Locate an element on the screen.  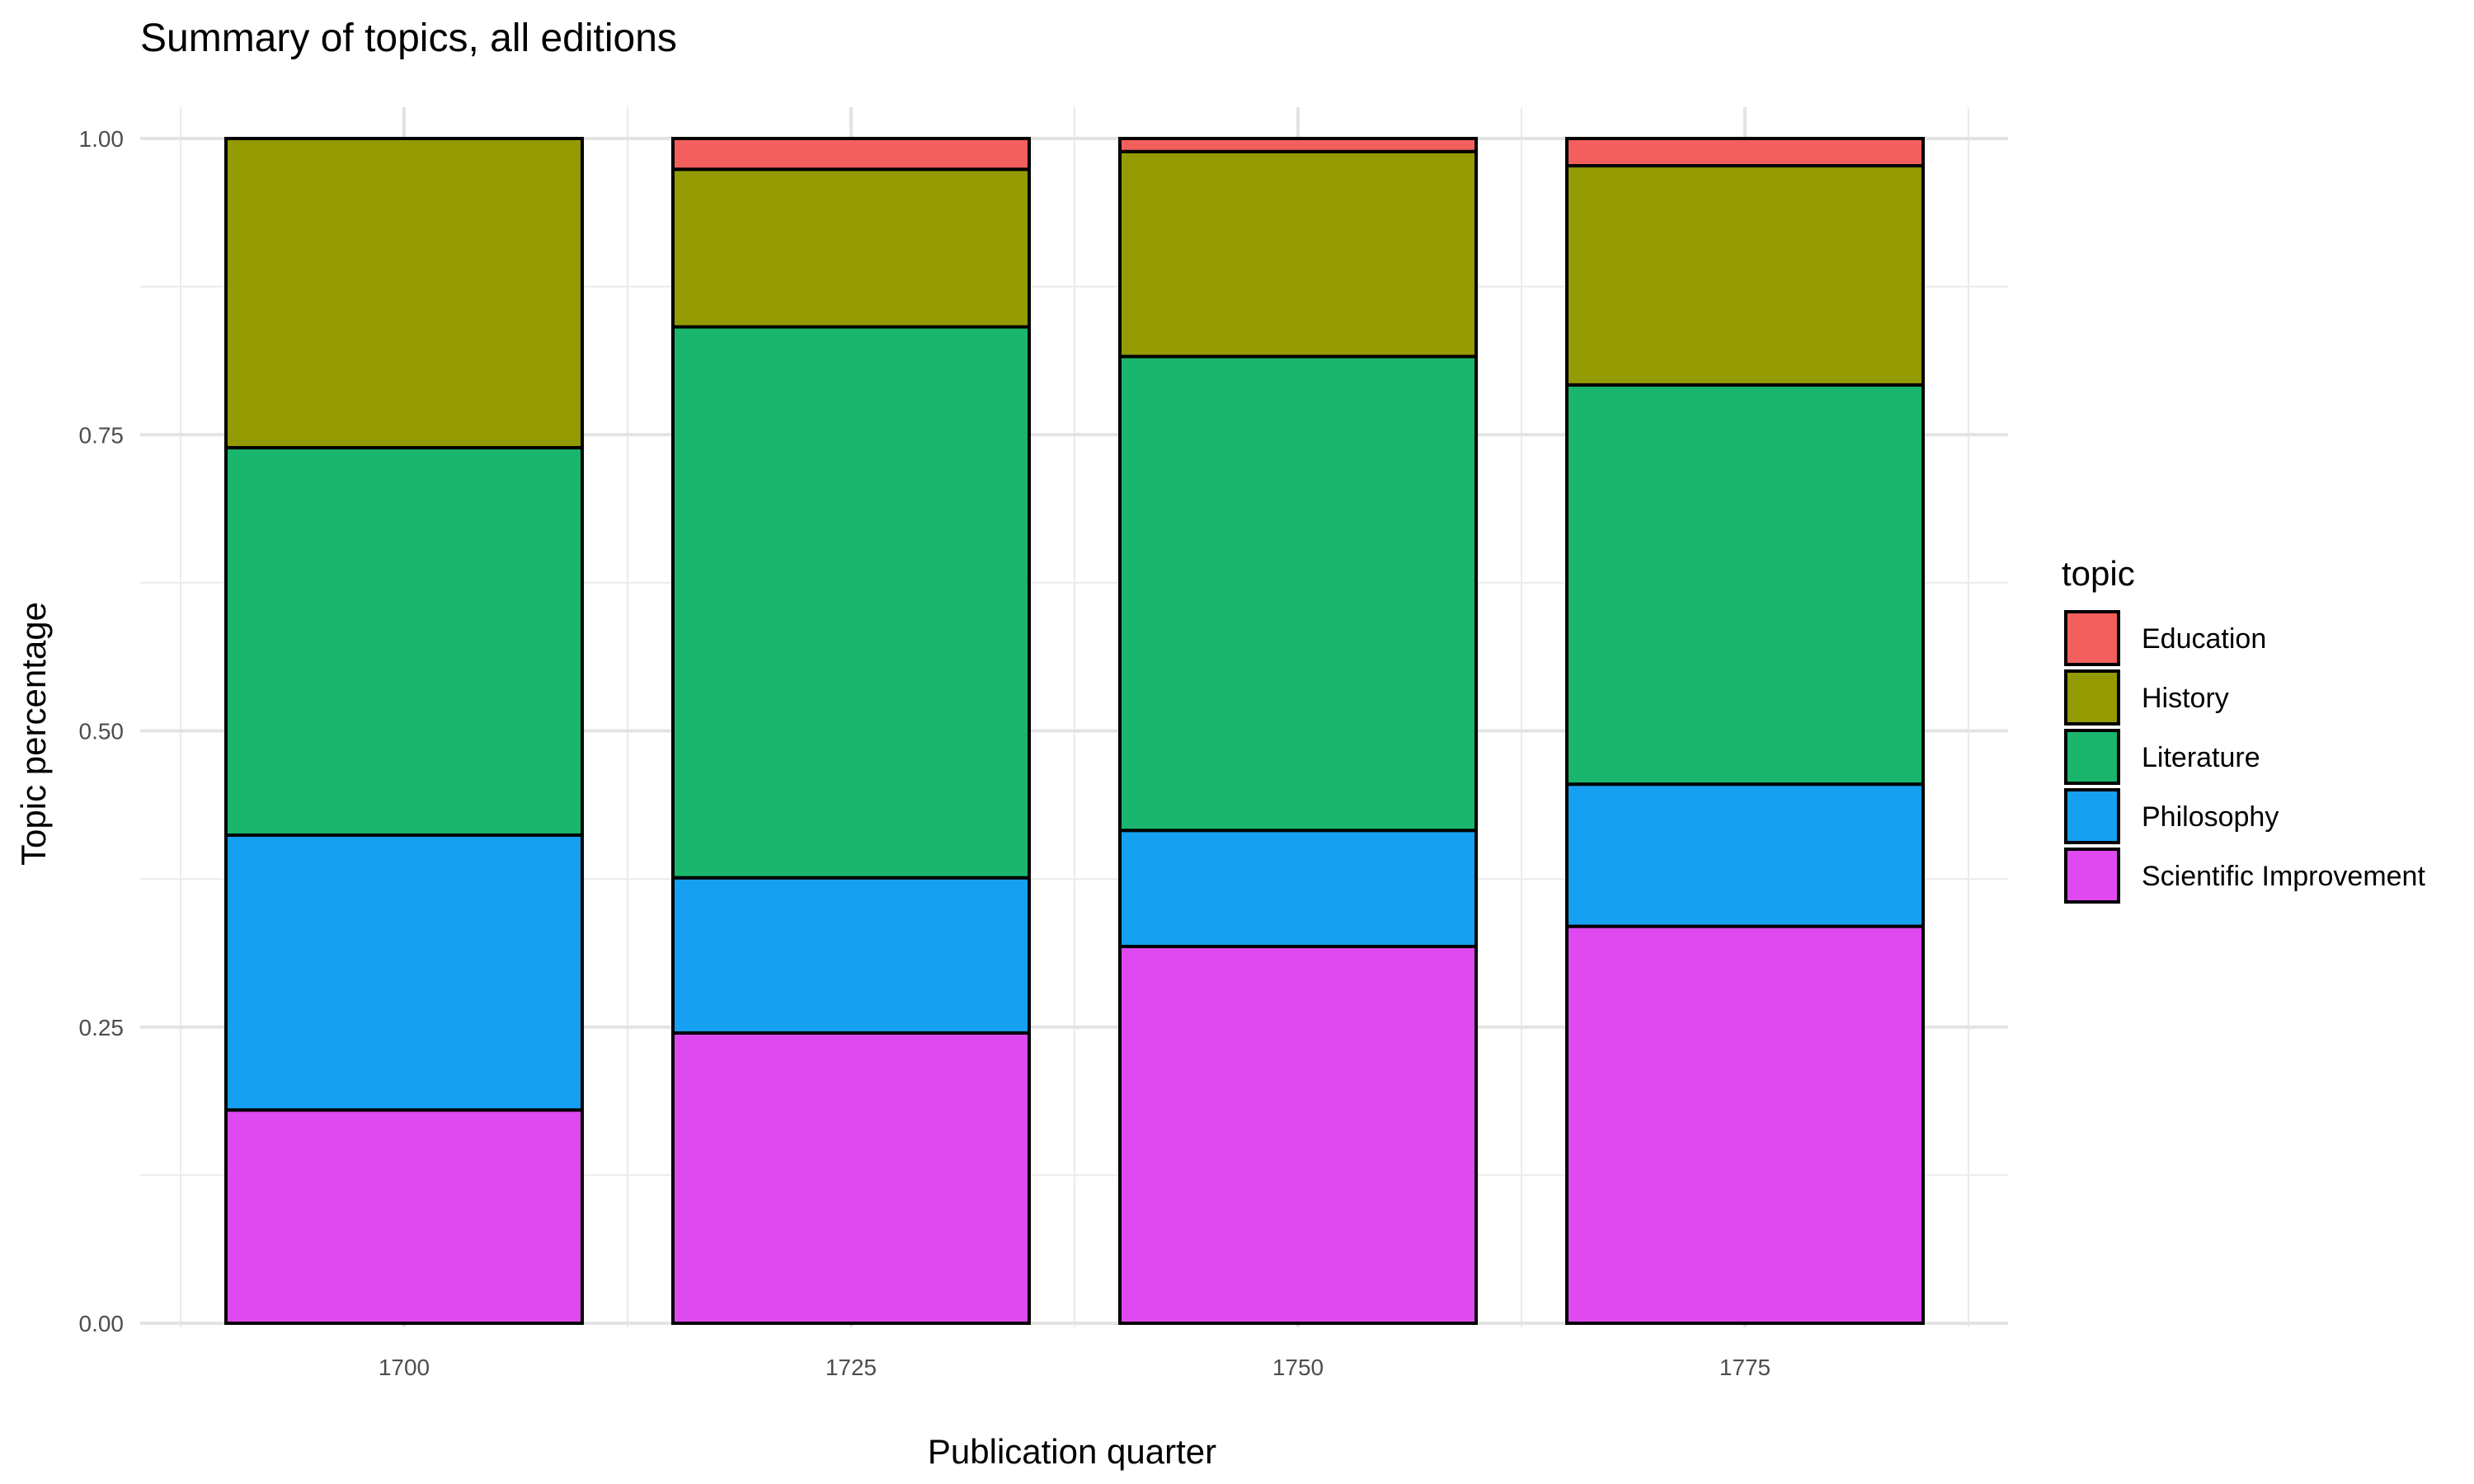
y-tick-label: 0.75 is located at coordinates (102, 435).